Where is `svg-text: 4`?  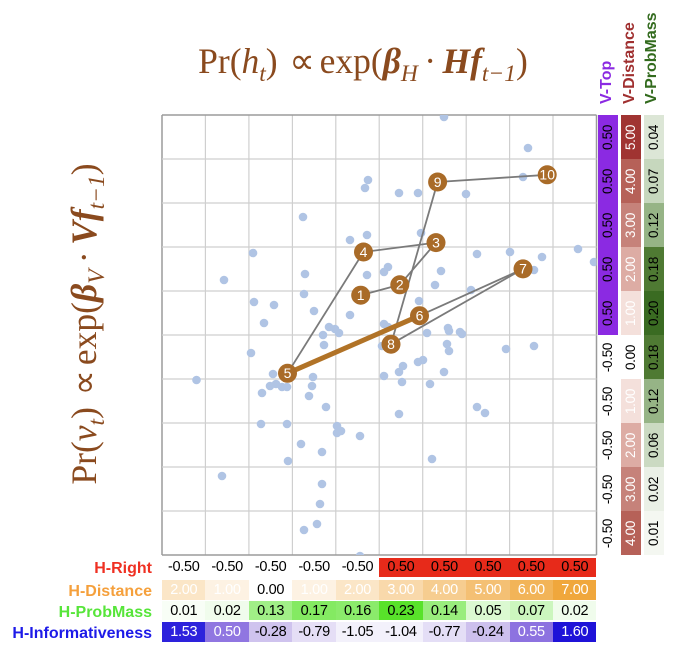 svg-text: 4 is located at coordinates (364, 252).